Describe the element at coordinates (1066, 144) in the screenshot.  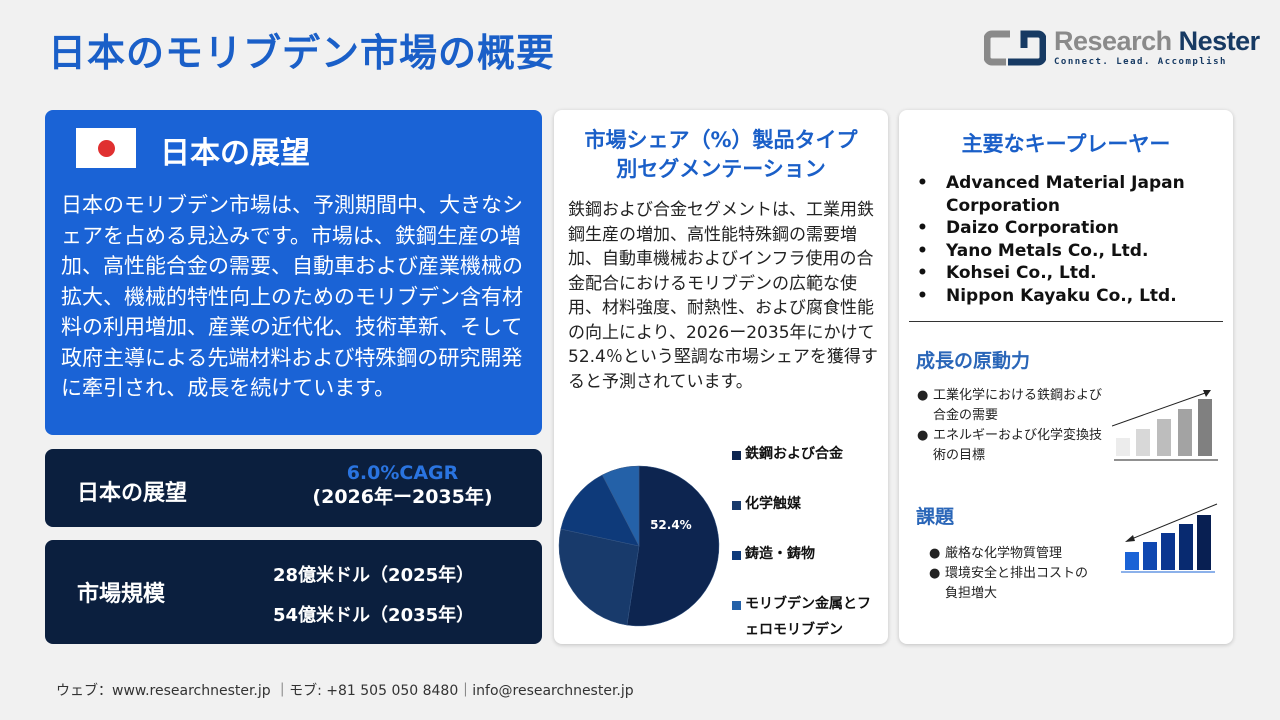
I see `players-heading: 主要なキープレーヤー` at that location.